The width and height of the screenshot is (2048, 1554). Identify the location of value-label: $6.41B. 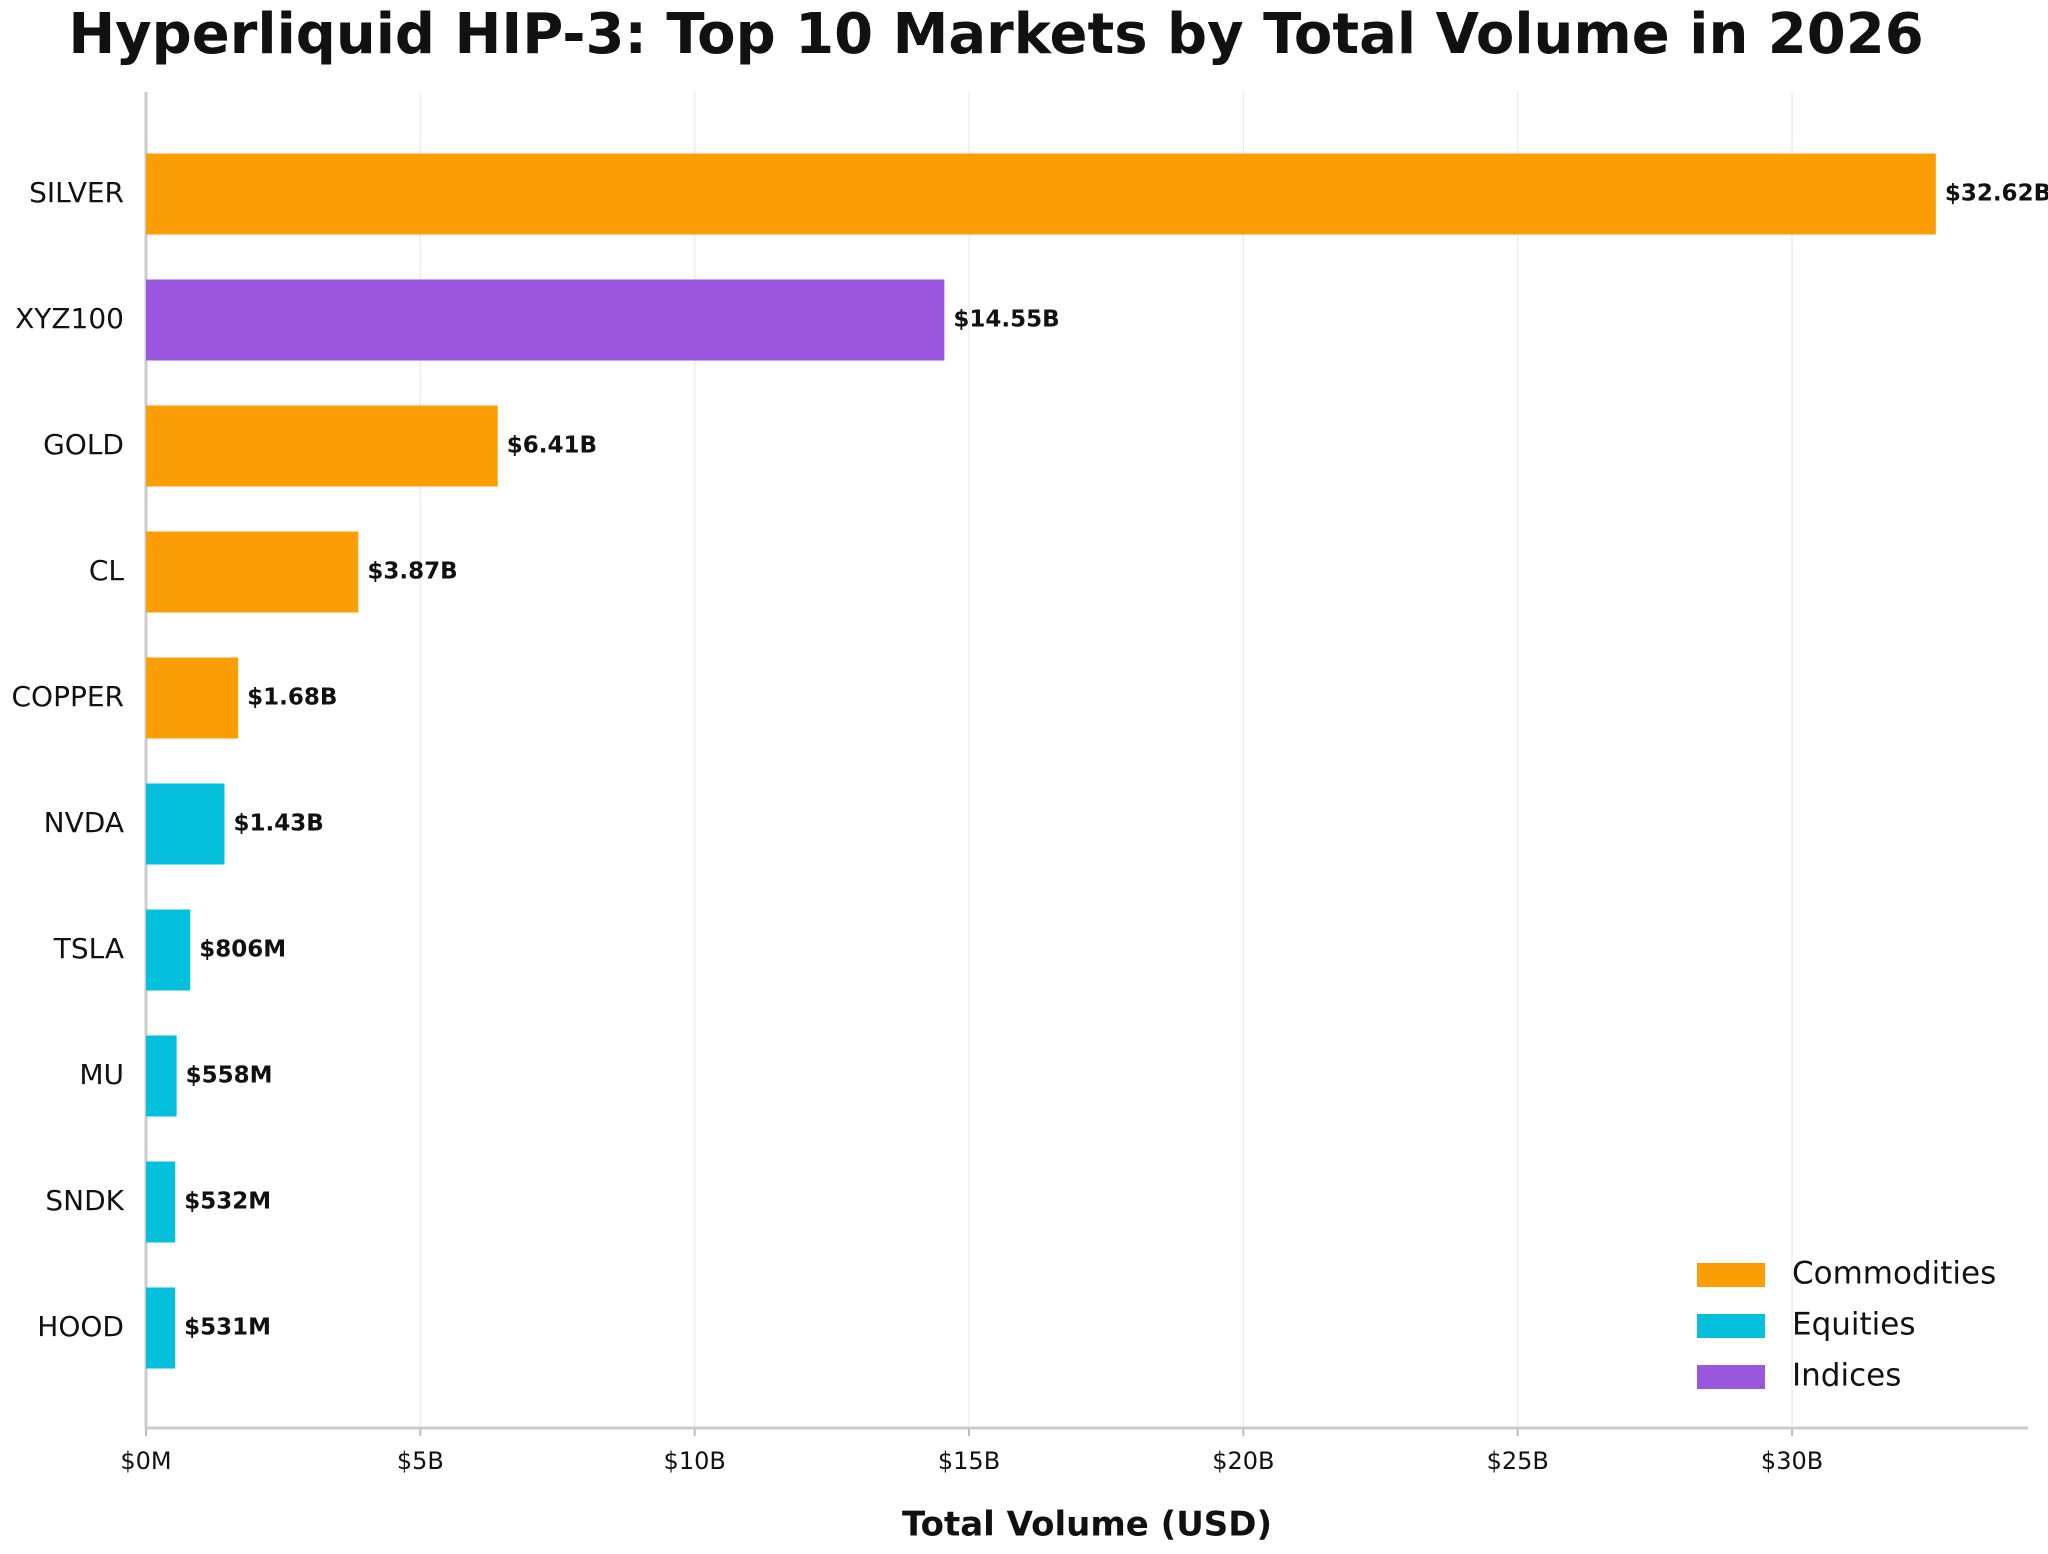
(552, 446).